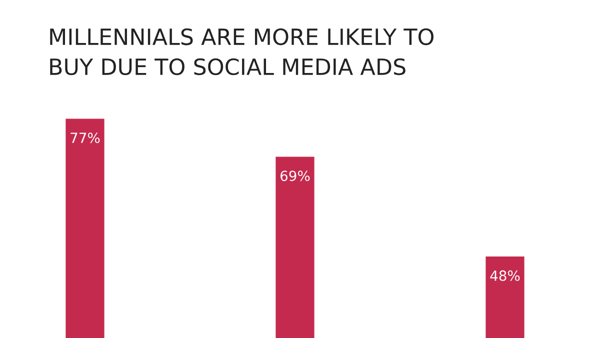 The height and width of the screenshot is (338, 600). Describe the element at coordinates (295, 176) in the screenshot. I see `data-label: 69%` at that location.